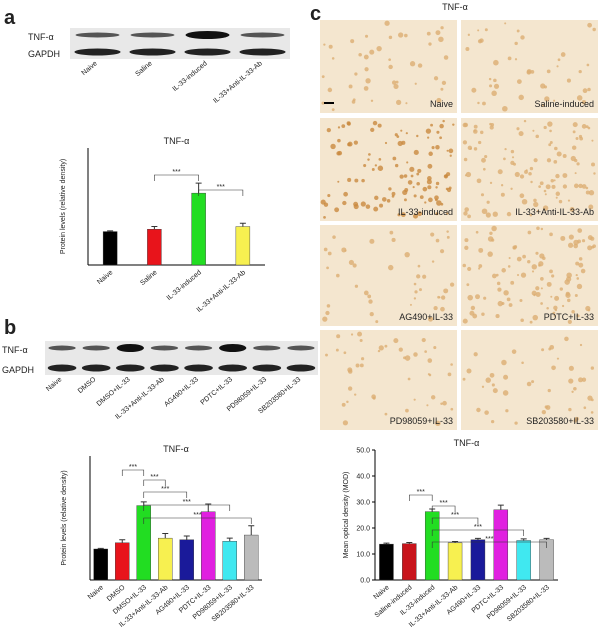 This screenshot has height=634, width=600. I want to click on blot-row-label: TNF-α, so click(15, 350).